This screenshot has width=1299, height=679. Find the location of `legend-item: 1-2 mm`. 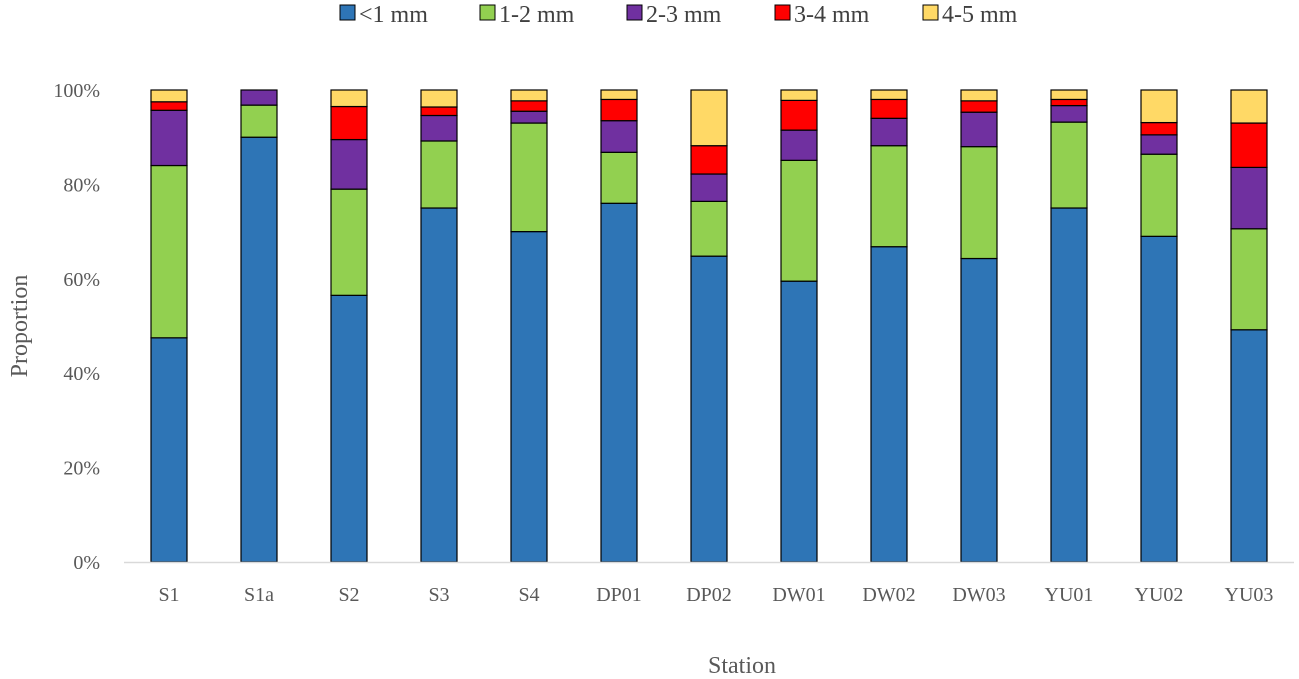

legend-item: 1-2 mm is located at coordinates (527, 15).